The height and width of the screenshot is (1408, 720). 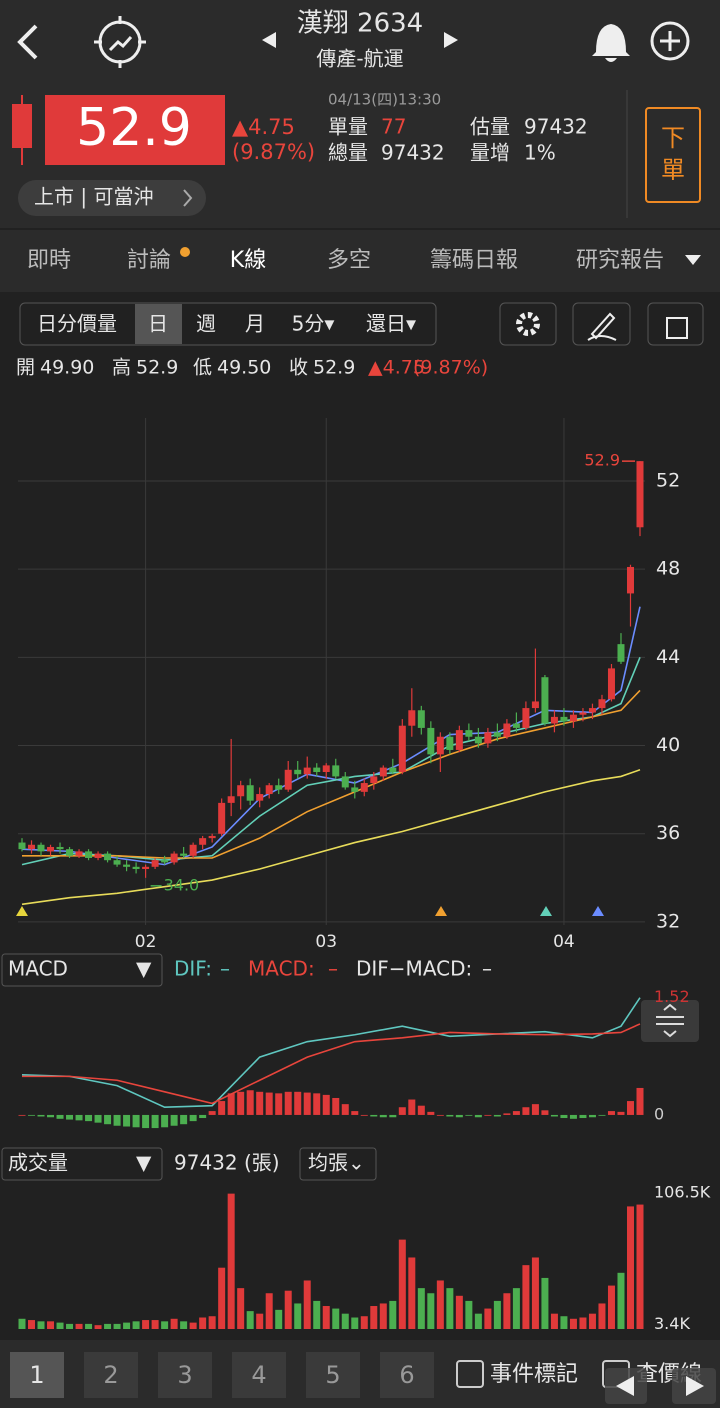 I want to click on page-tab-label: 6, so click(x=406, y=1375).